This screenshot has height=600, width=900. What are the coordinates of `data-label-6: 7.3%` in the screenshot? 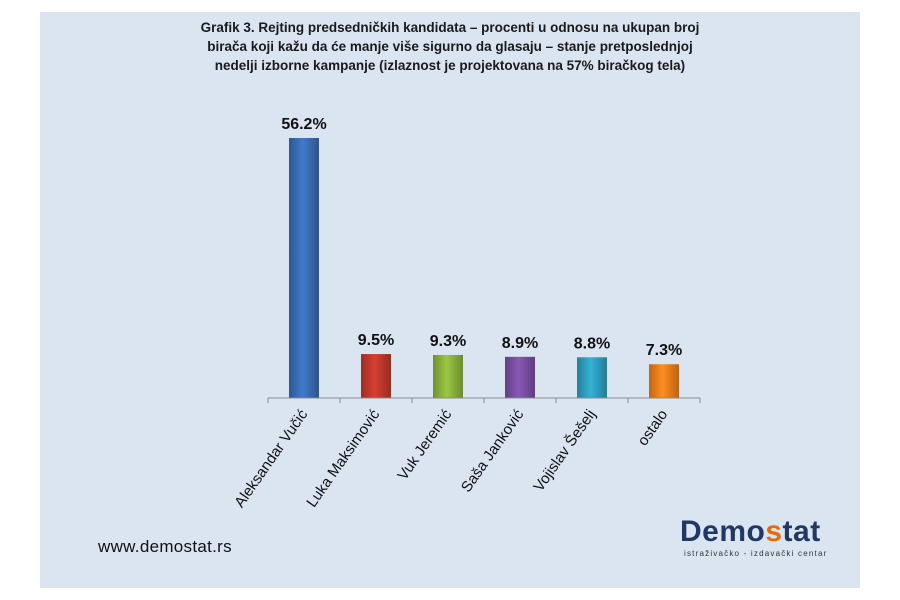 It's located at (664, 350).